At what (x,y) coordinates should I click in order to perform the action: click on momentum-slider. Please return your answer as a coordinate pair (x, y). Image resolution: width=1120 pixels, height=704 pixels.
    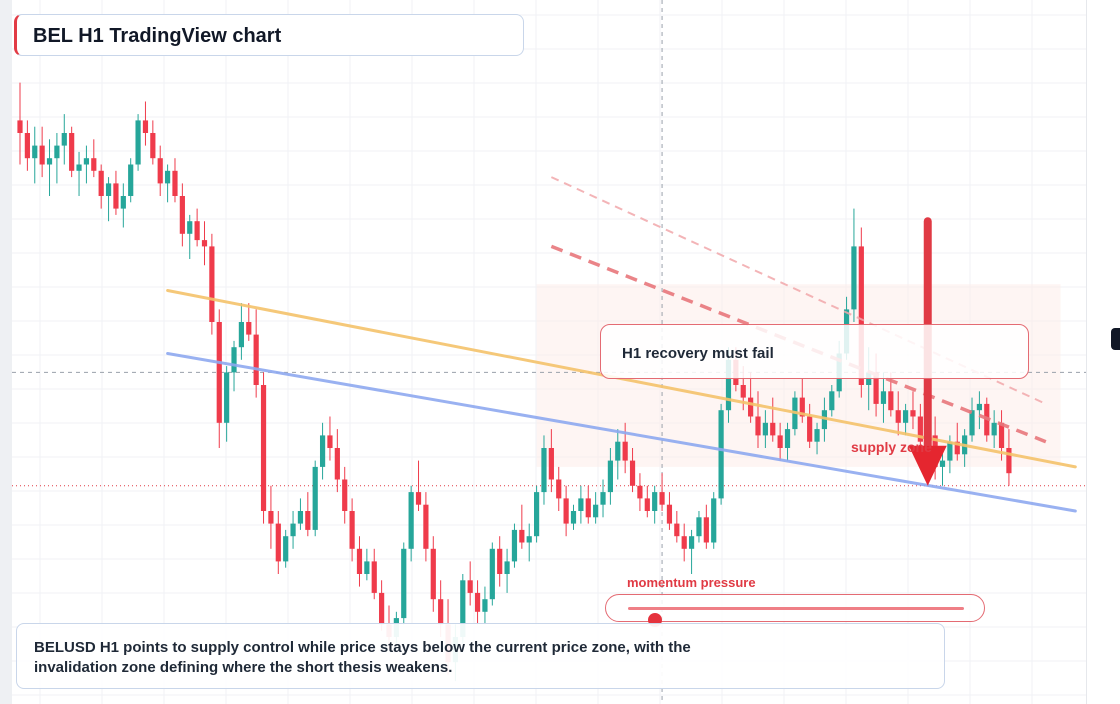
    Looking at the image, I should click on (795, 610).